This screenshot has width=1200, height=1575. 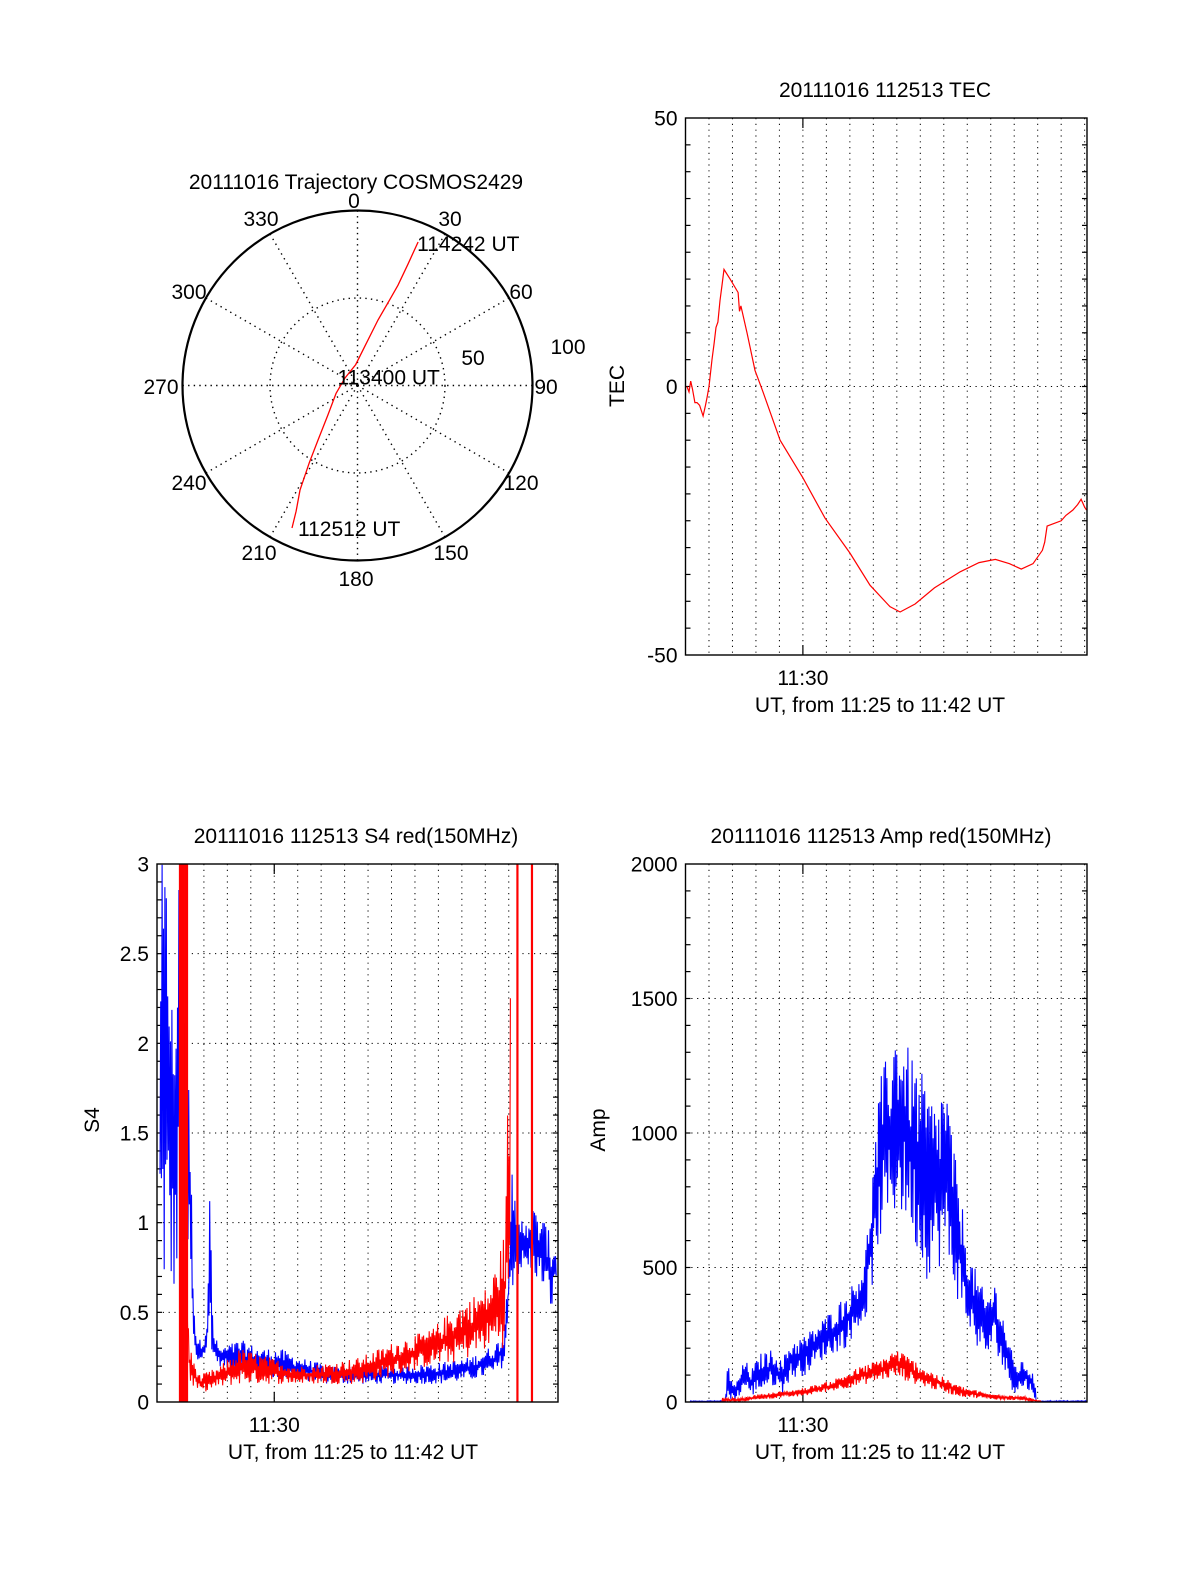 I want to click on tec-ylabel: TEC, so click(x=617, y=386).